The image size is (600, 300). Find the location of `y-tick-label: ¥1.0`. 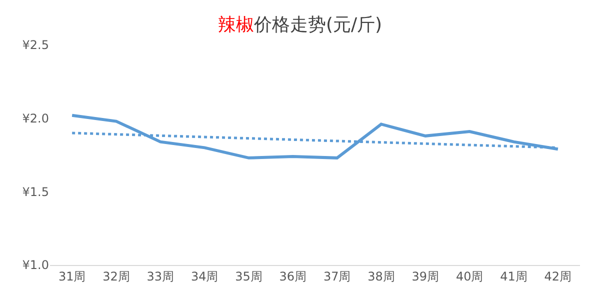

y-tick-label: ¥1.0 is located at coordinates (35, 265).